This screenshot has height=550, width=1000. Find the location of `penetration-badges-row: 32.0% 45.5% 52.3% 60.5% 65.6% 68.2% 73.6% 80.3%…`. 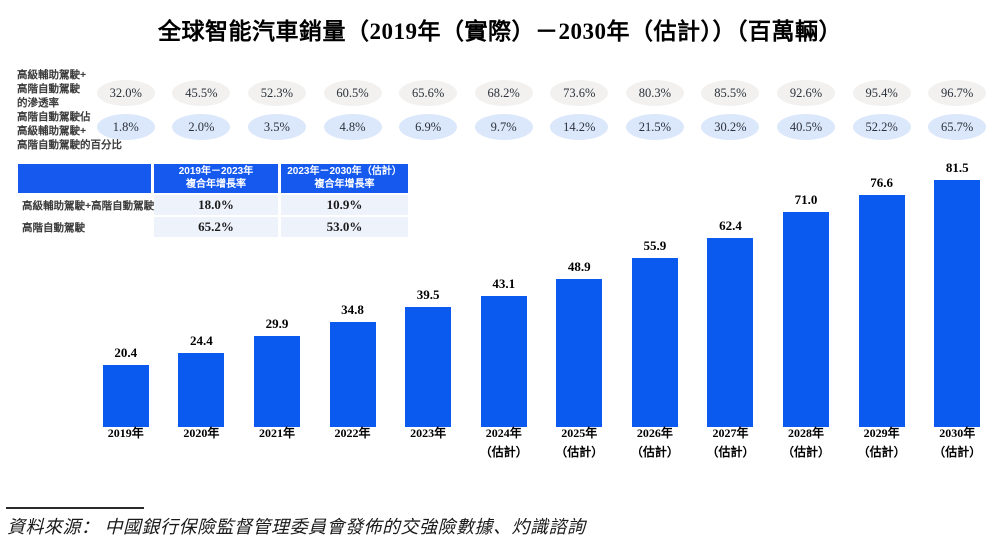

penetration-badges-row: 32.0% 45.5% 52.3% 60.5% 65.6% 68.2% 73.6% 80.3%… is located at coordinates (541, 93).